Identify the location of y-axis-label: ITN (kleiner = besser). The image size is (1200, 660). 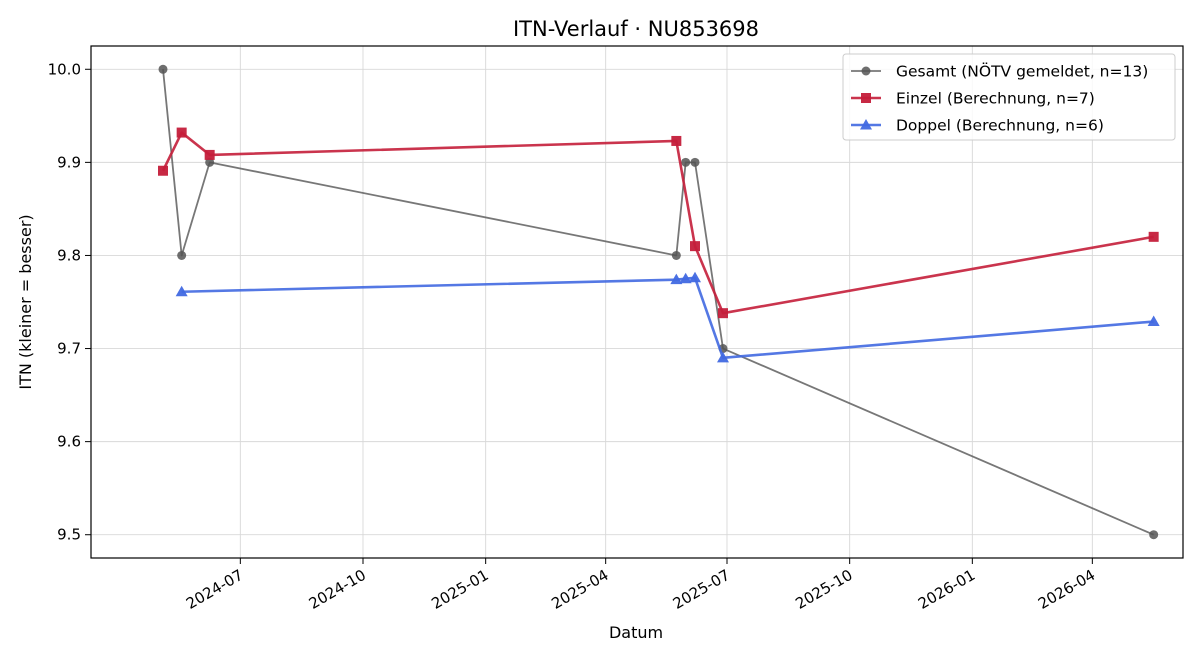
(25, 301).